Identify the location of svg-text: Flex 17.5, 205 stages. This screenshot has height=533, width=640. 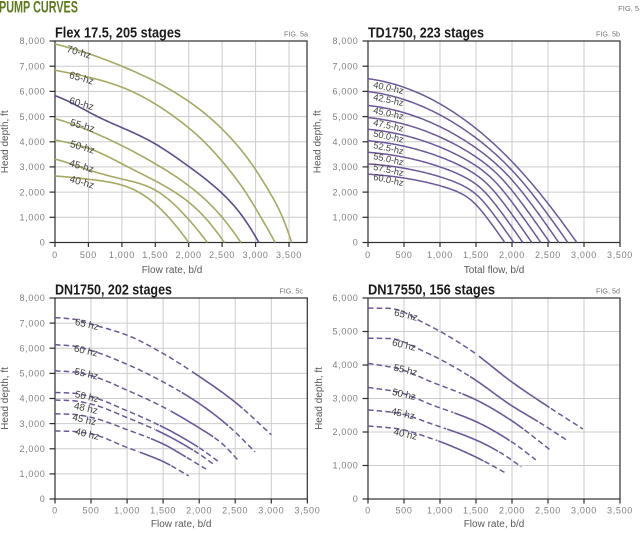
(118, 34).